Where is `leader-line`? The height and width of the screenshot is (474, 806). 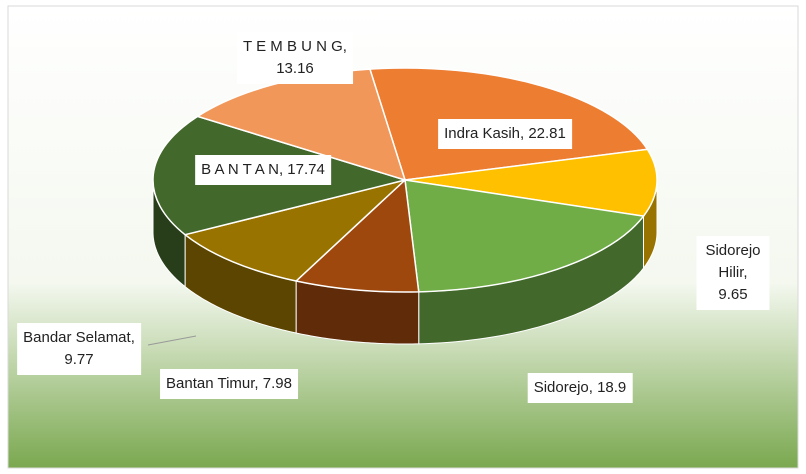 leader-line is located at coordinates (172, 340).